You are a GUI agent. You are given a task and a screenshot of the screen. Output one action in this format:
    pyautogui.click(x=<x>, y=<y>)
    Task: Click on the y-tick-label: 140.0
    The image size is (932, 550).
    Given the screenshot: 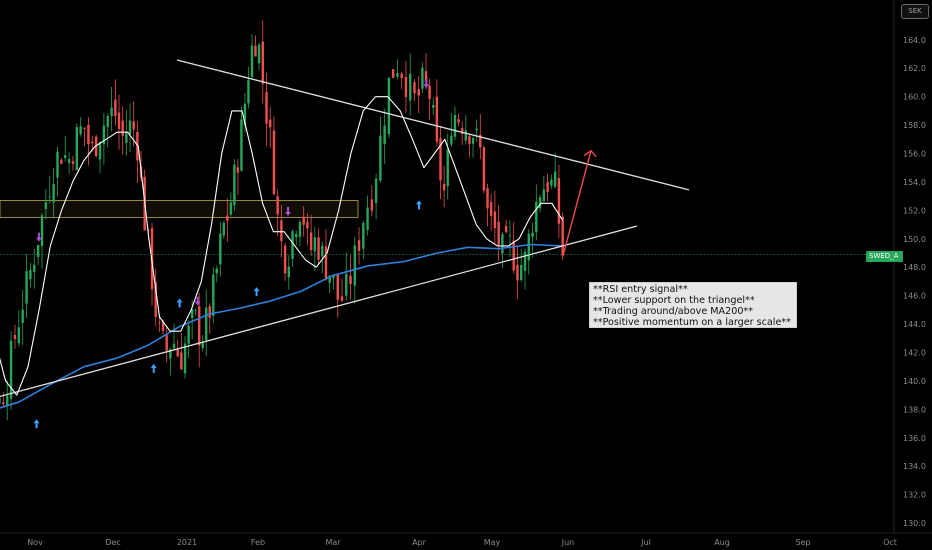 What is the action you would take?
    pyautogui.click(x=914, y=381)
    